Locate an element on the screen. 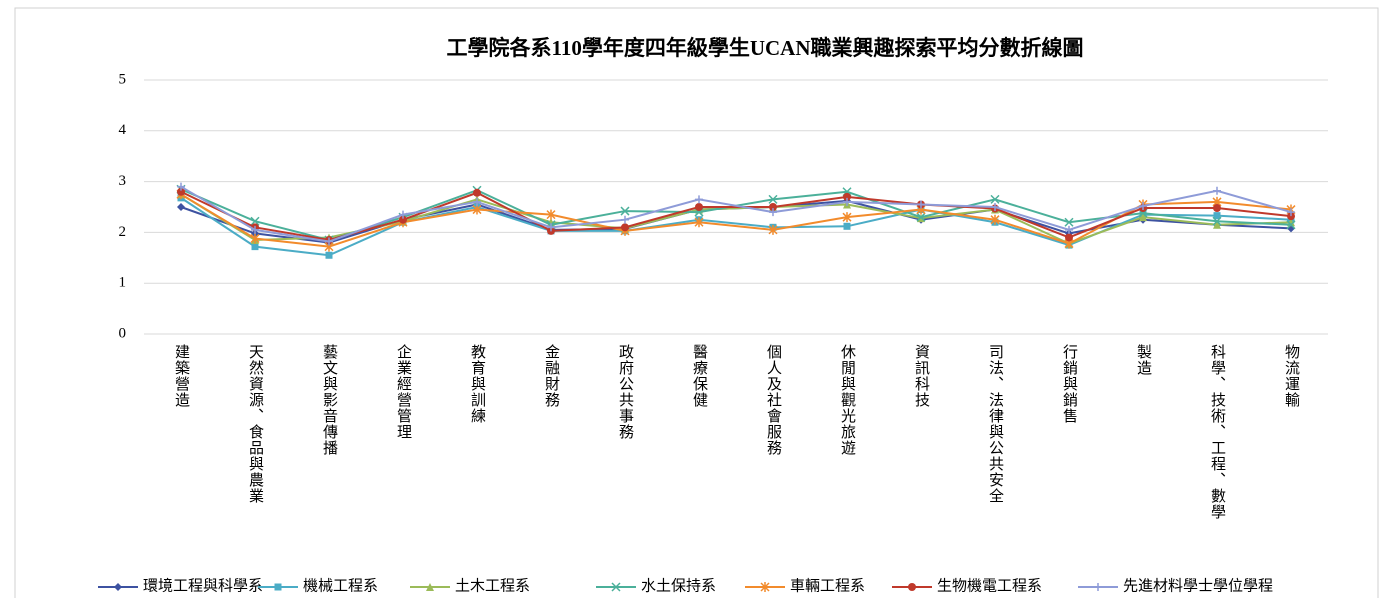  y-tick-label: 3 is located at coordinates (123, 181).